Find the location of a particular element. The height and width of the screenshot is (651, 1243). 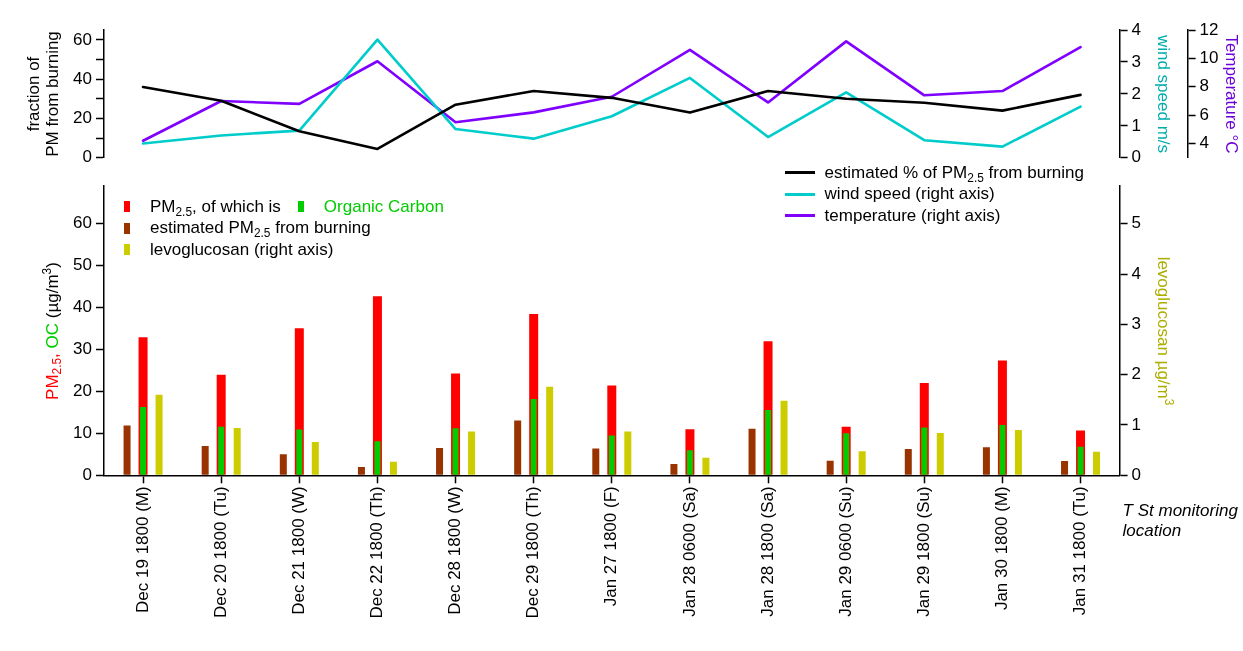

y2-axis-title: wind speed m/s is located at coordinates (1163, 93).